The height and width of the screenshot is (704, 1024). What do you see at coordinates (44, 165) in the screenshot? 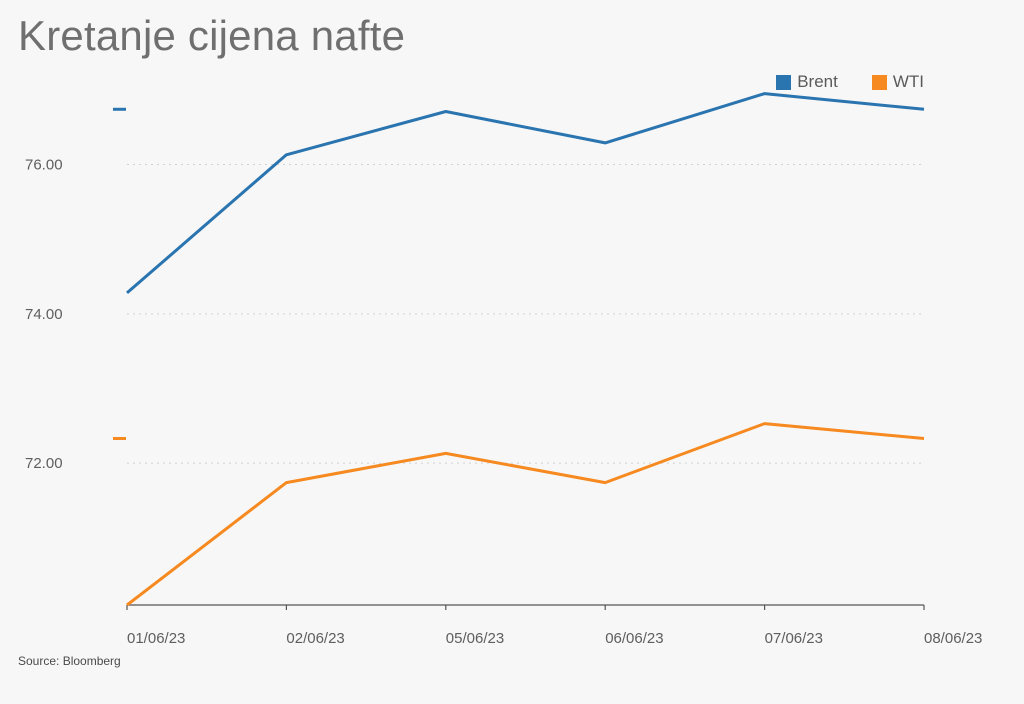
I see `y-tick-label: 76.00` at bounding box center [44, 165].